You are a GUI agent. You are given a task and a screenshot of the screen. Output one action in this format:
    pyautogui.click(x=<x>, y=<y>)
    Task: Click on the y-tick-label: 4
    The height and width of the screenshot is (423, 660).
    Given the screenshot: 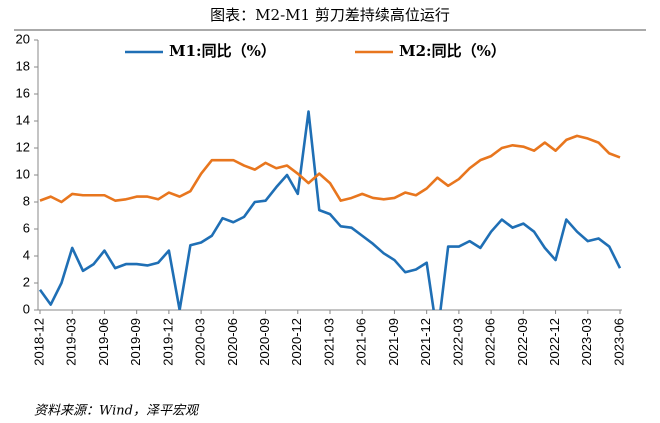 What is the action you would take?
    pyautogui.click(x=26, y=254)
    